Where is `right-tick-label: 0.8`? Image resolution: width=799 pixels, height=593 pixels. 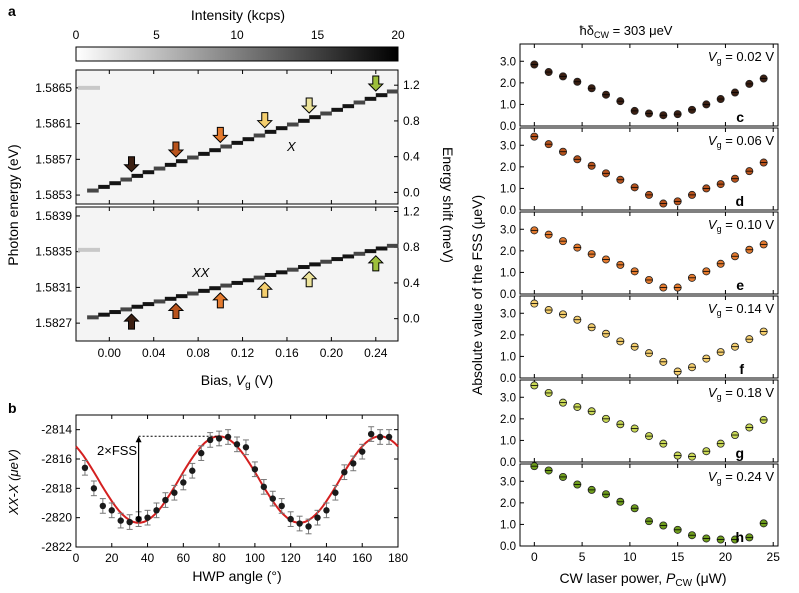 right-tick-label: 0.8 is located at coordinates (411, 121).